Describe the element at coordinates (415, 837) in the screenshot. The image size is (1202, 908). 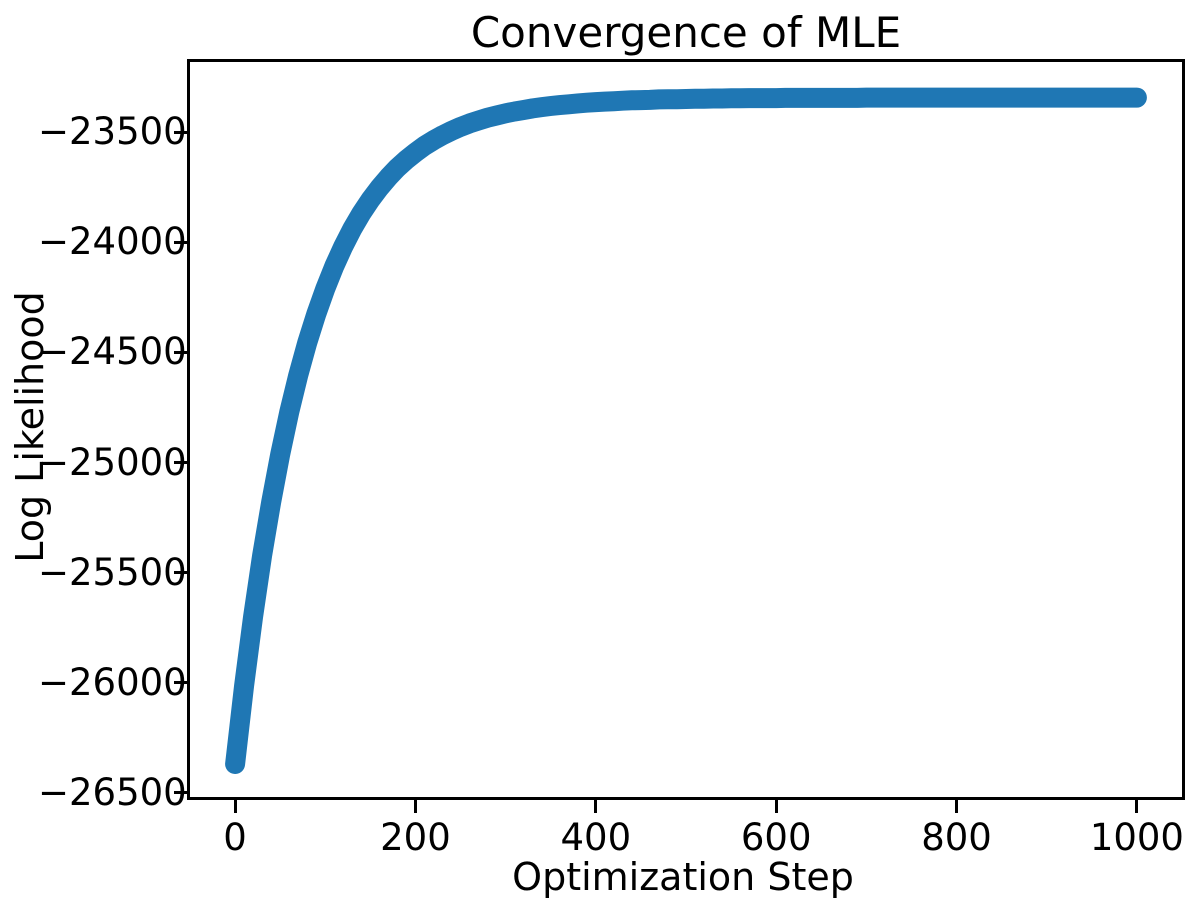
I see `x-tick-label: 200` at that location.